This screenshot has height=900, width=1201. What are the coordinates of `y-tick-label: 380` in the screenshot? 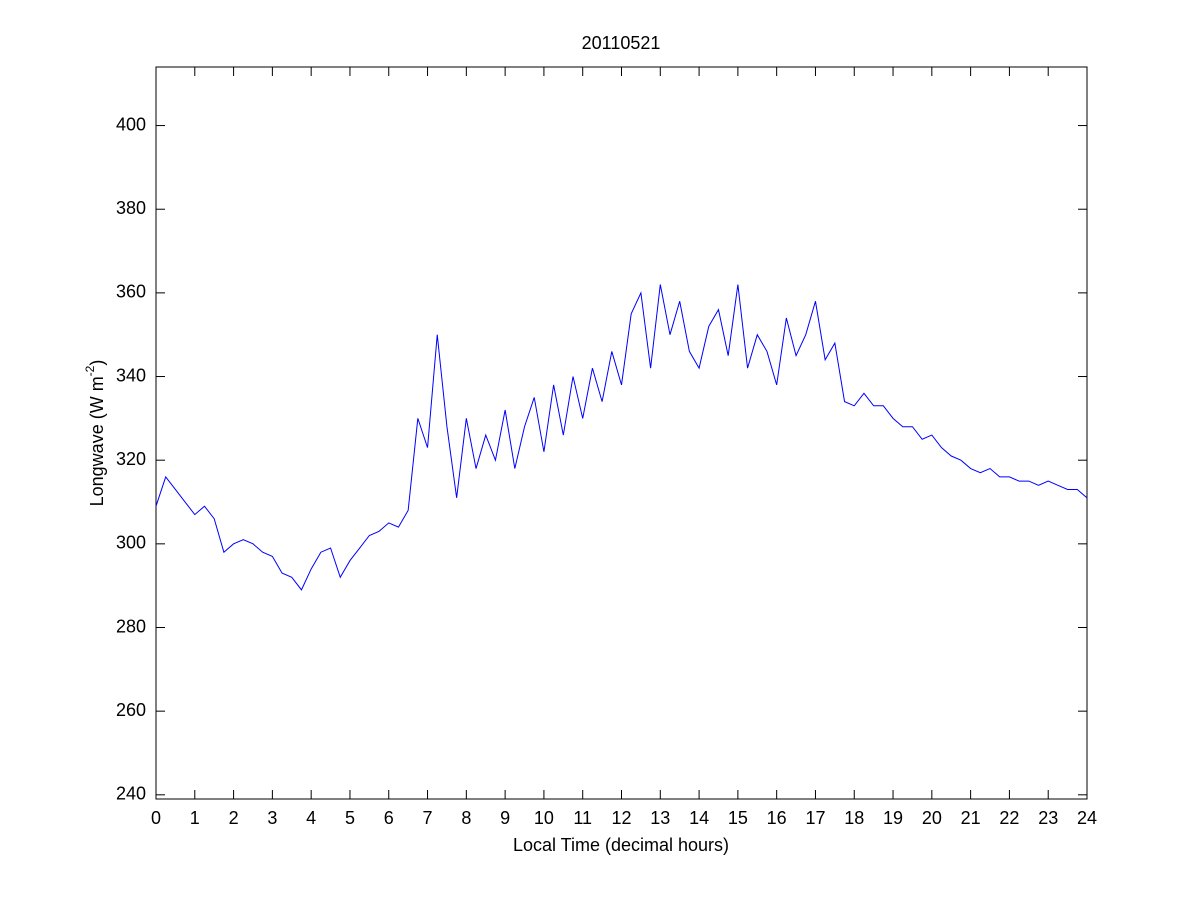 It's located at (131, 208).